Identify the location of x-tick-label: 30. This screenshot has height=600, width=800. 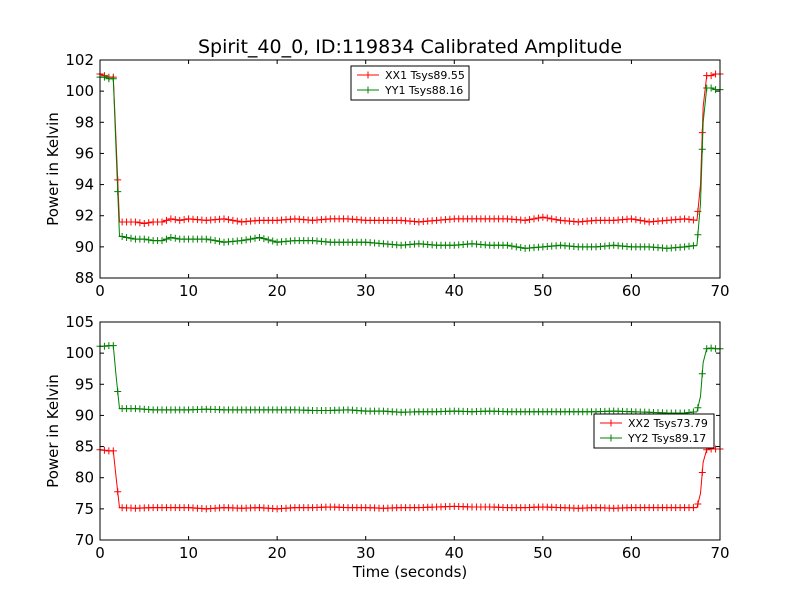
(365, 553).